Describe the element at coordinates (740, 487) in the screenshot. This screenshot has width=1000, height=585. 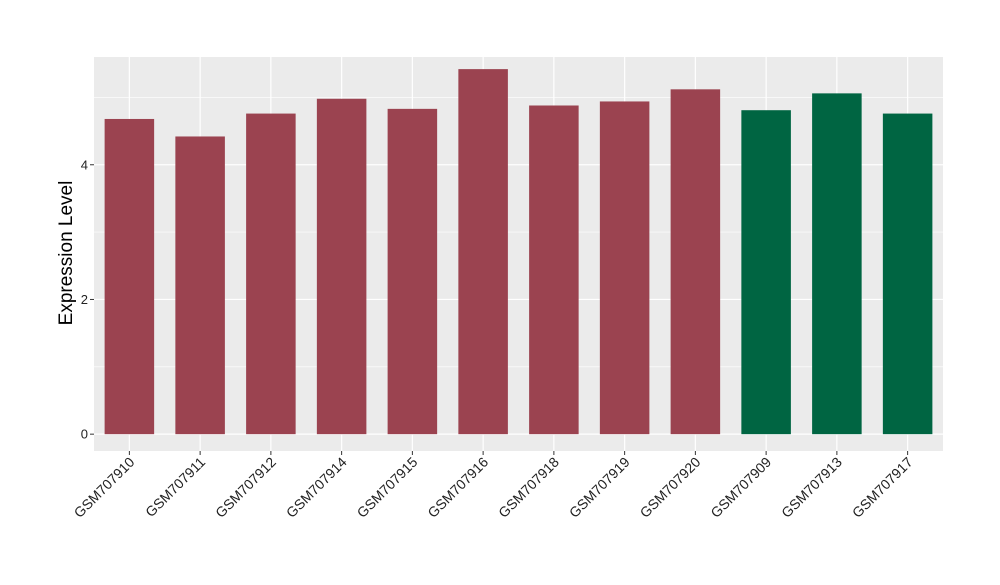
I see `x-tick-label: GSM707909` at that location.